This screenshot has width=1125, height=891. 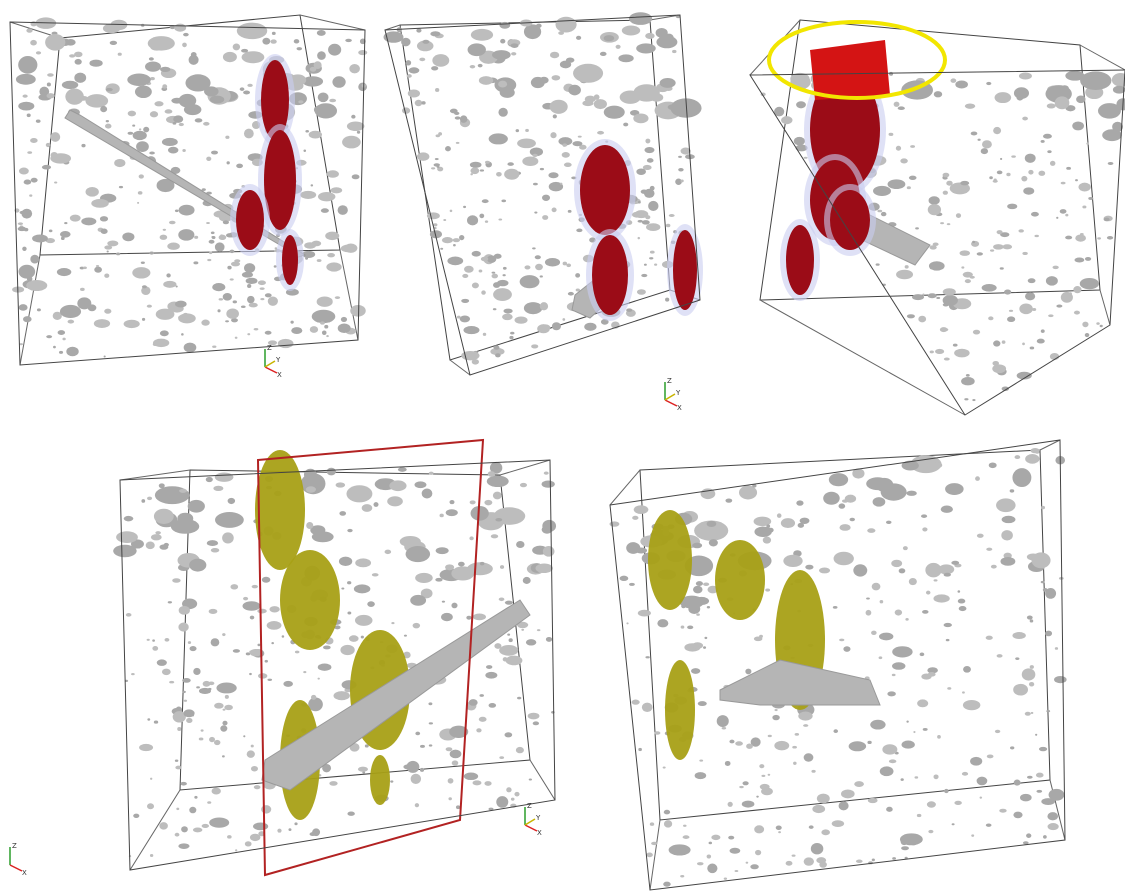 What do you see at coordinates (1105, 307) in the screenshot?
I see `cube-edge` at bounding box center [1105, 307].